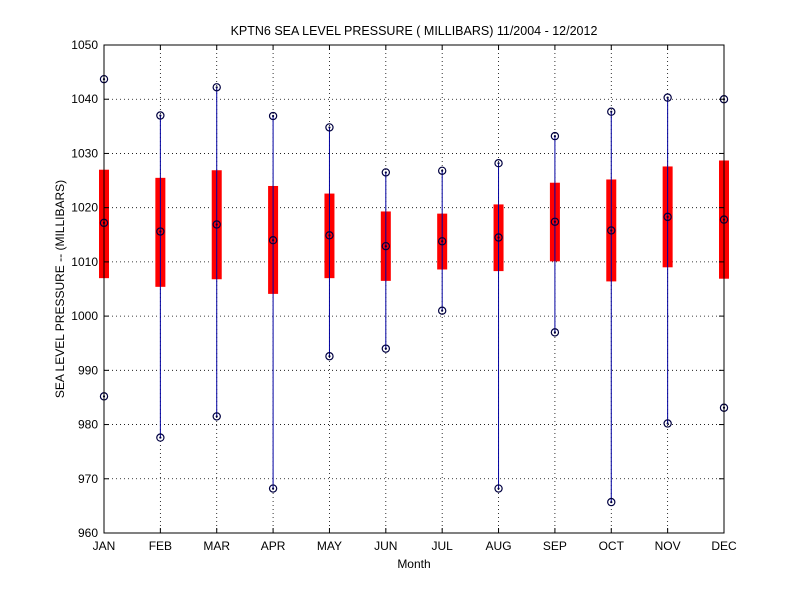 Image resolution: width=800 pixels, height=600 pixels. I want to click on x-tick-label: APR, so click(273, 546).